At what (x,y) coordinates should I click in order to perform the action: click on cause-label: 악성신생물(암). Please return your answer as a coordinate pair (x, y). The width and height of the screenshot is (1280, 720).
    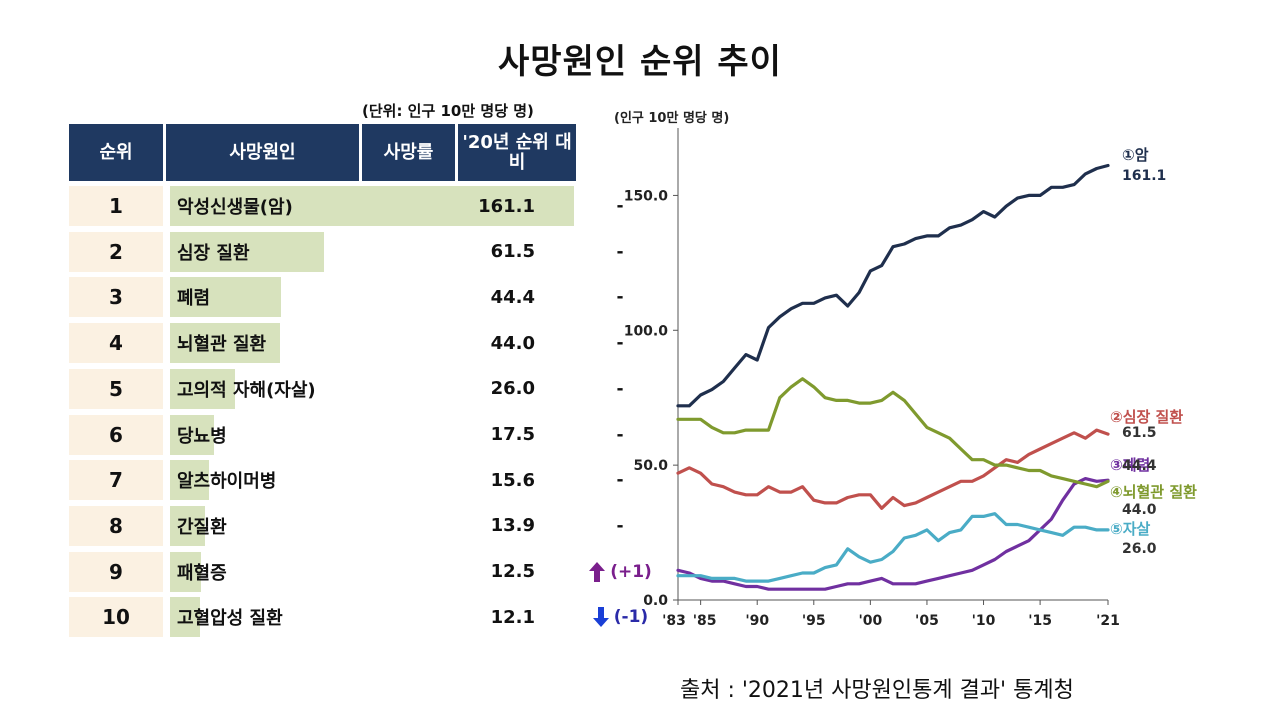
    Looking at the image, I should click on (235, 207).